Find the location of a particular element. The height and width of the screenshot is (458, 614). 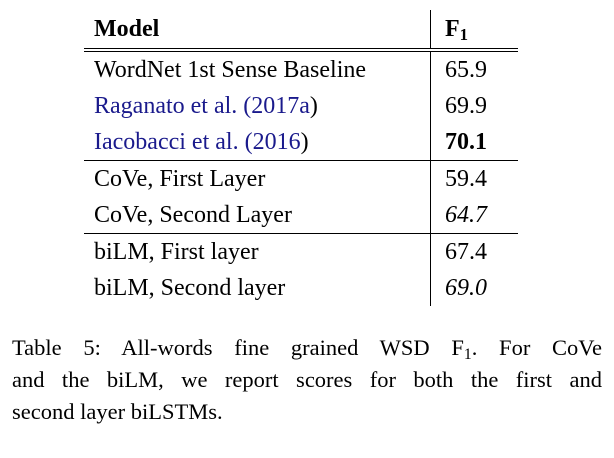

row-f1: 67.4 is located at coordinates (474, 251).